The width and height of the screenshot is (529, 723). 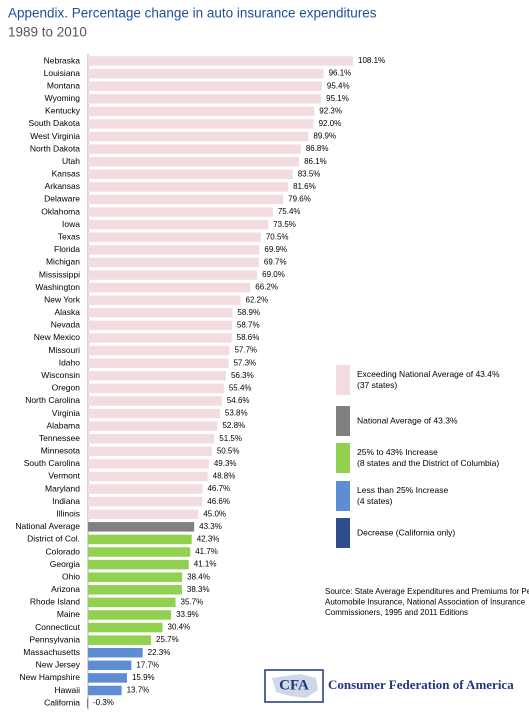 What do you see at coordinates (65, 589) in the screenshot?
I see `category-label: Arizona` at bounding box center [65, 589].